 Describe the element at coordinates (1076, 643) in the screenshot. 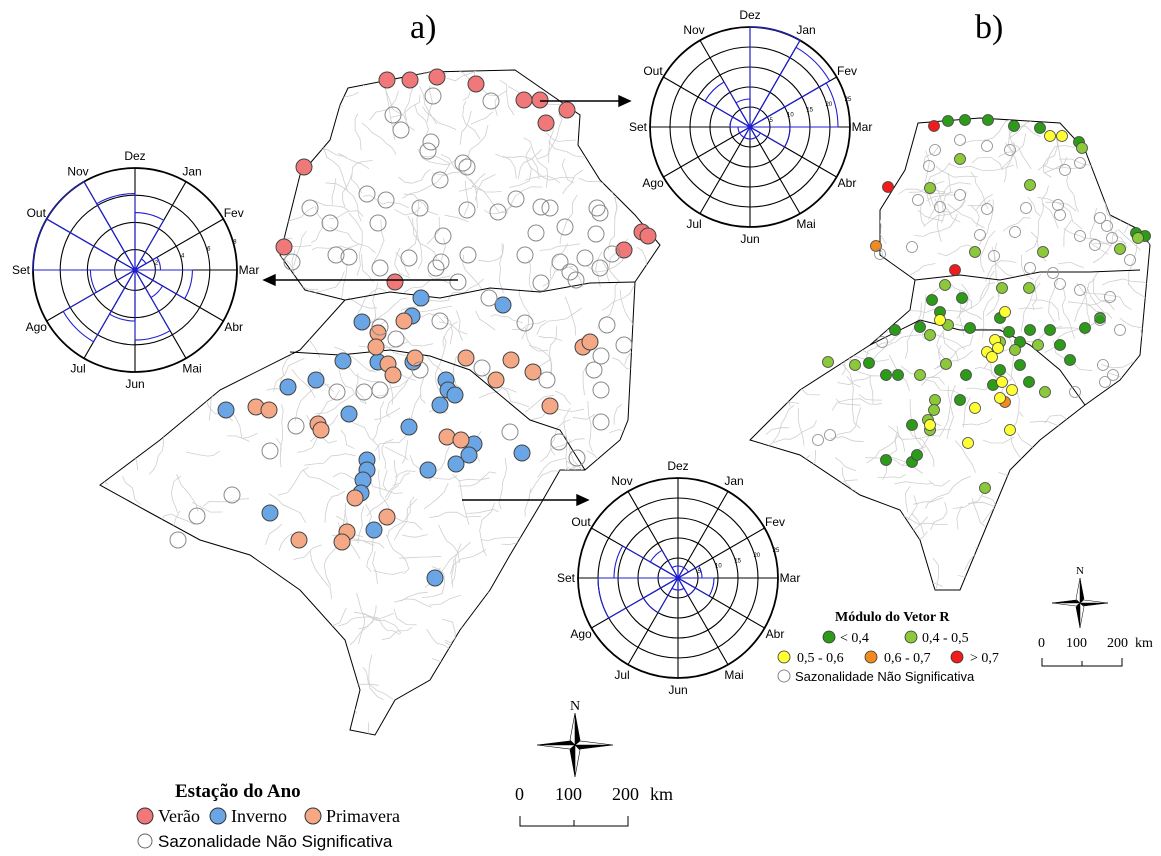

I see `scale-b-tick-100: 100` at that location.